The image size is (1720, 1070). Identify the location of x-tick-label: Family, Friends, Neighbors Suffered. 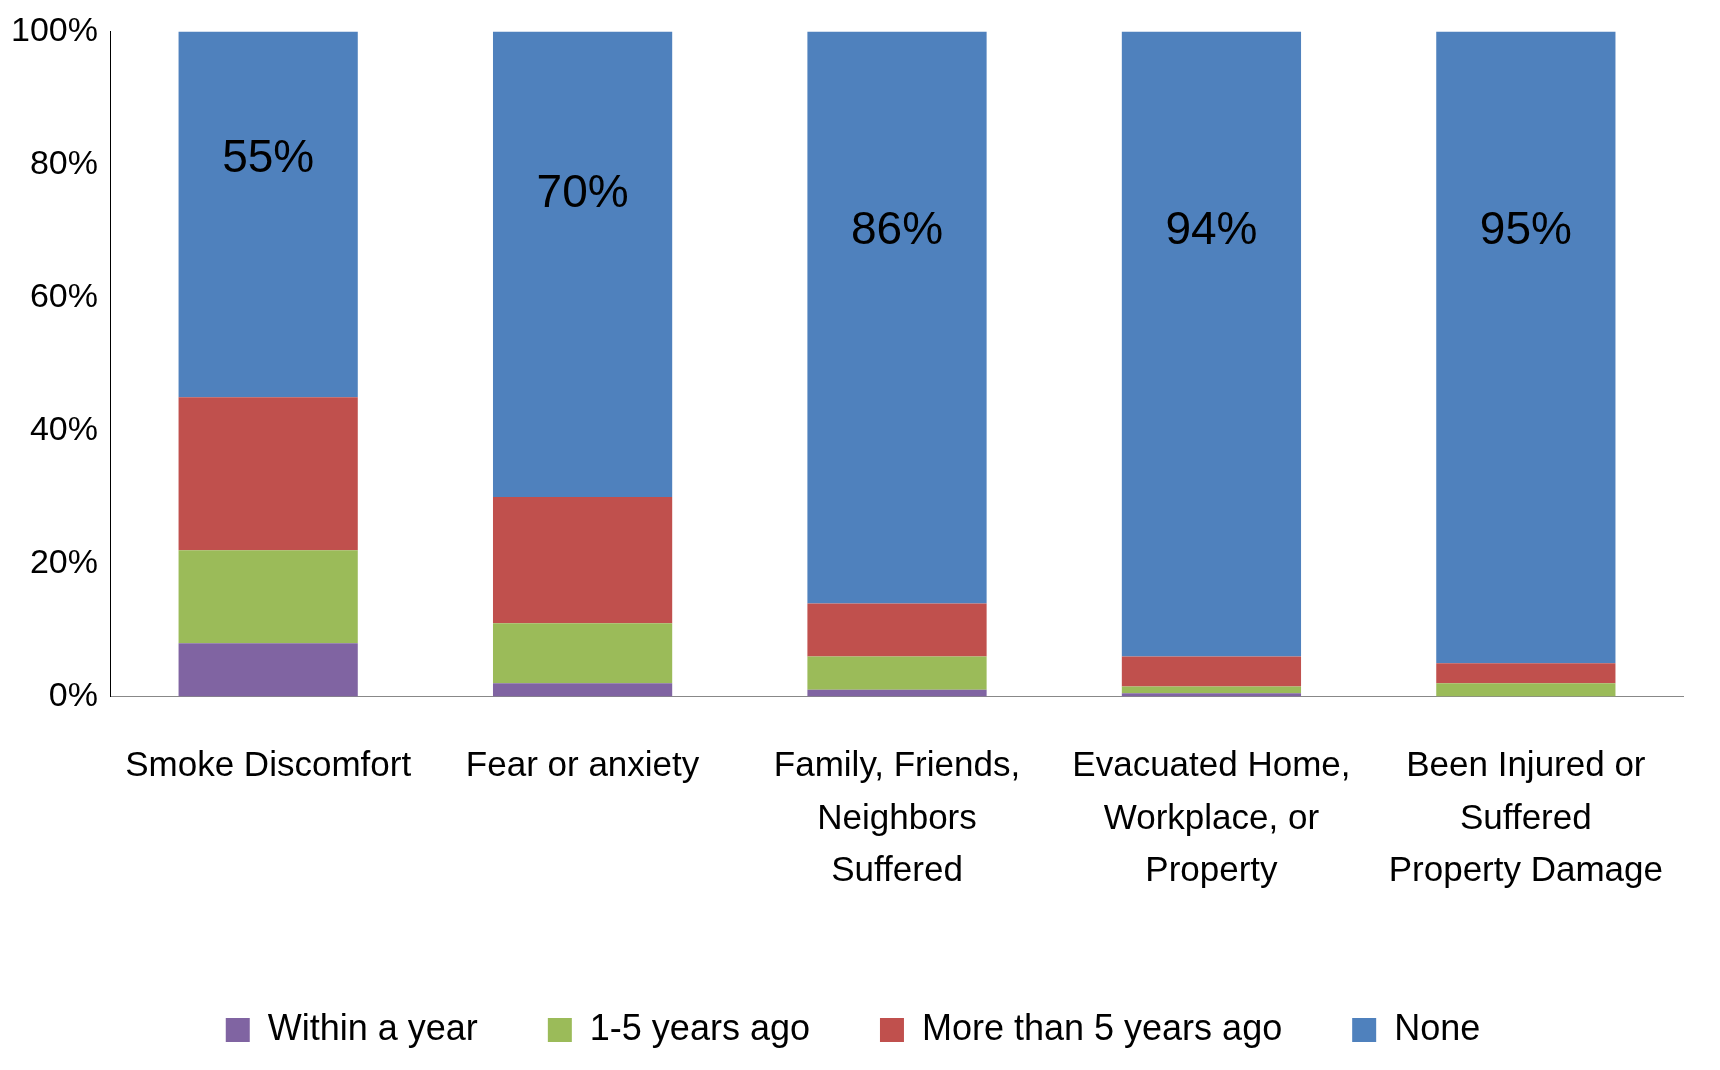
(897, 816).